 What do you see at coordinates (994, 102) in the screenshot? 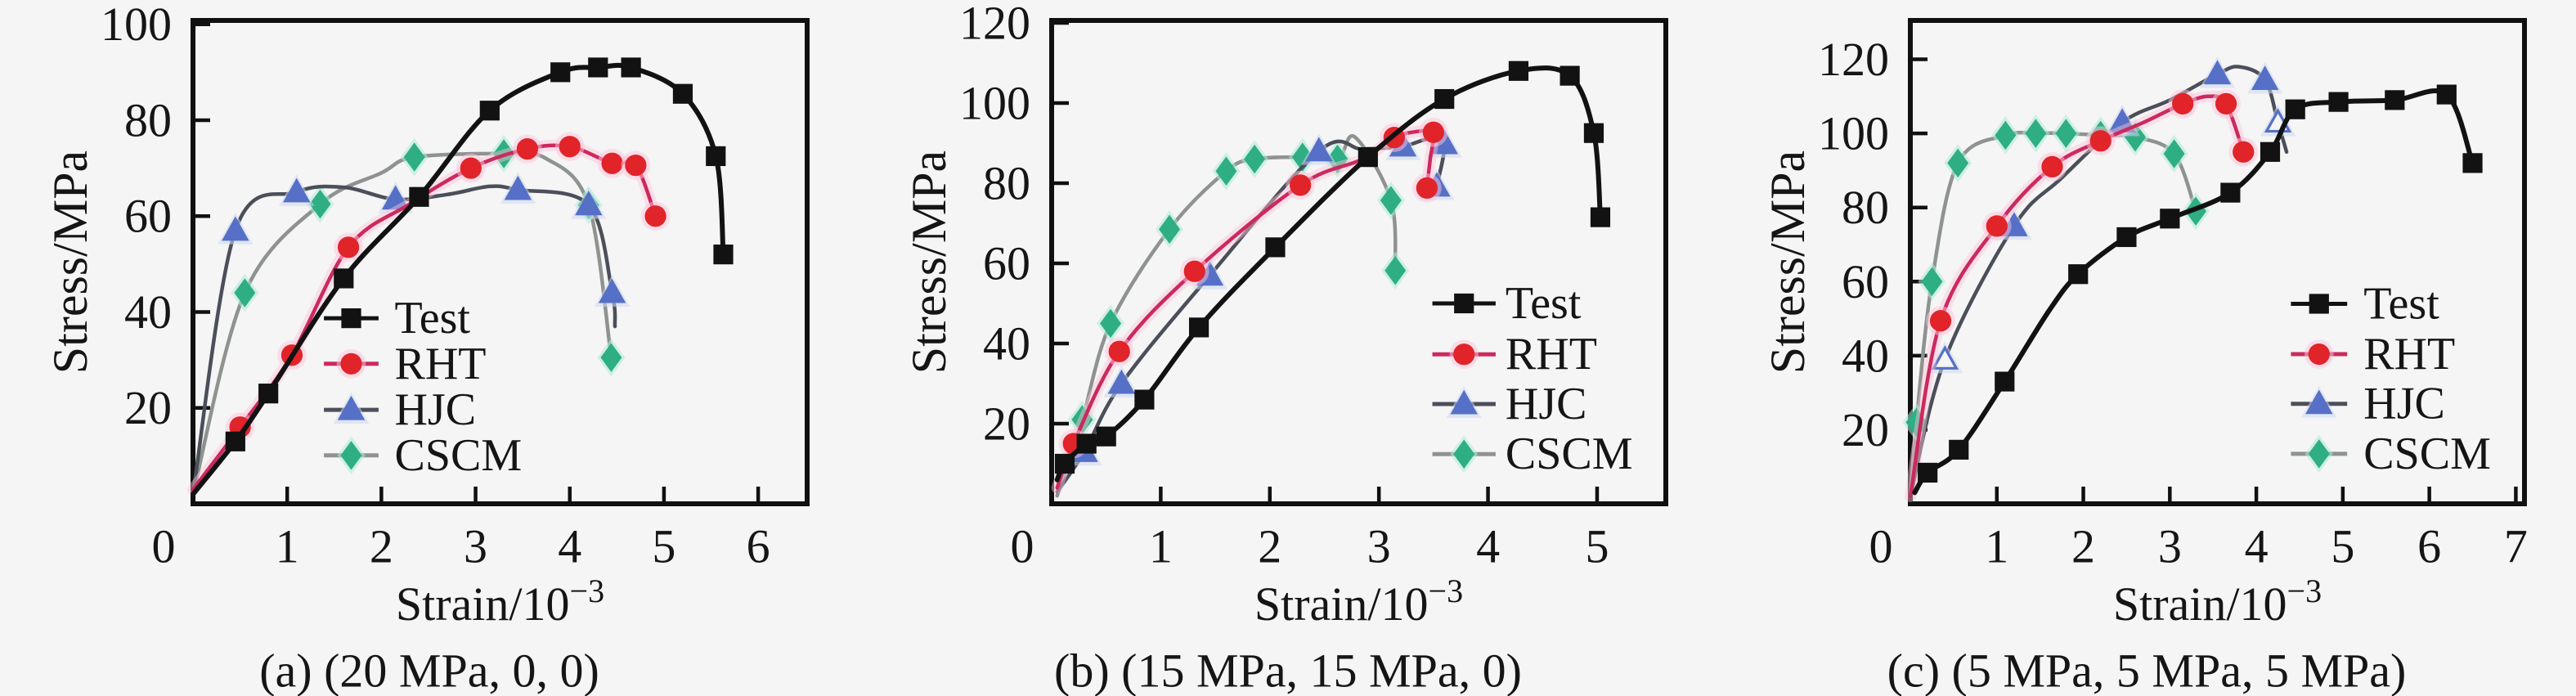
I see `y-tick-label: 100` at bounding box center [994, 102].